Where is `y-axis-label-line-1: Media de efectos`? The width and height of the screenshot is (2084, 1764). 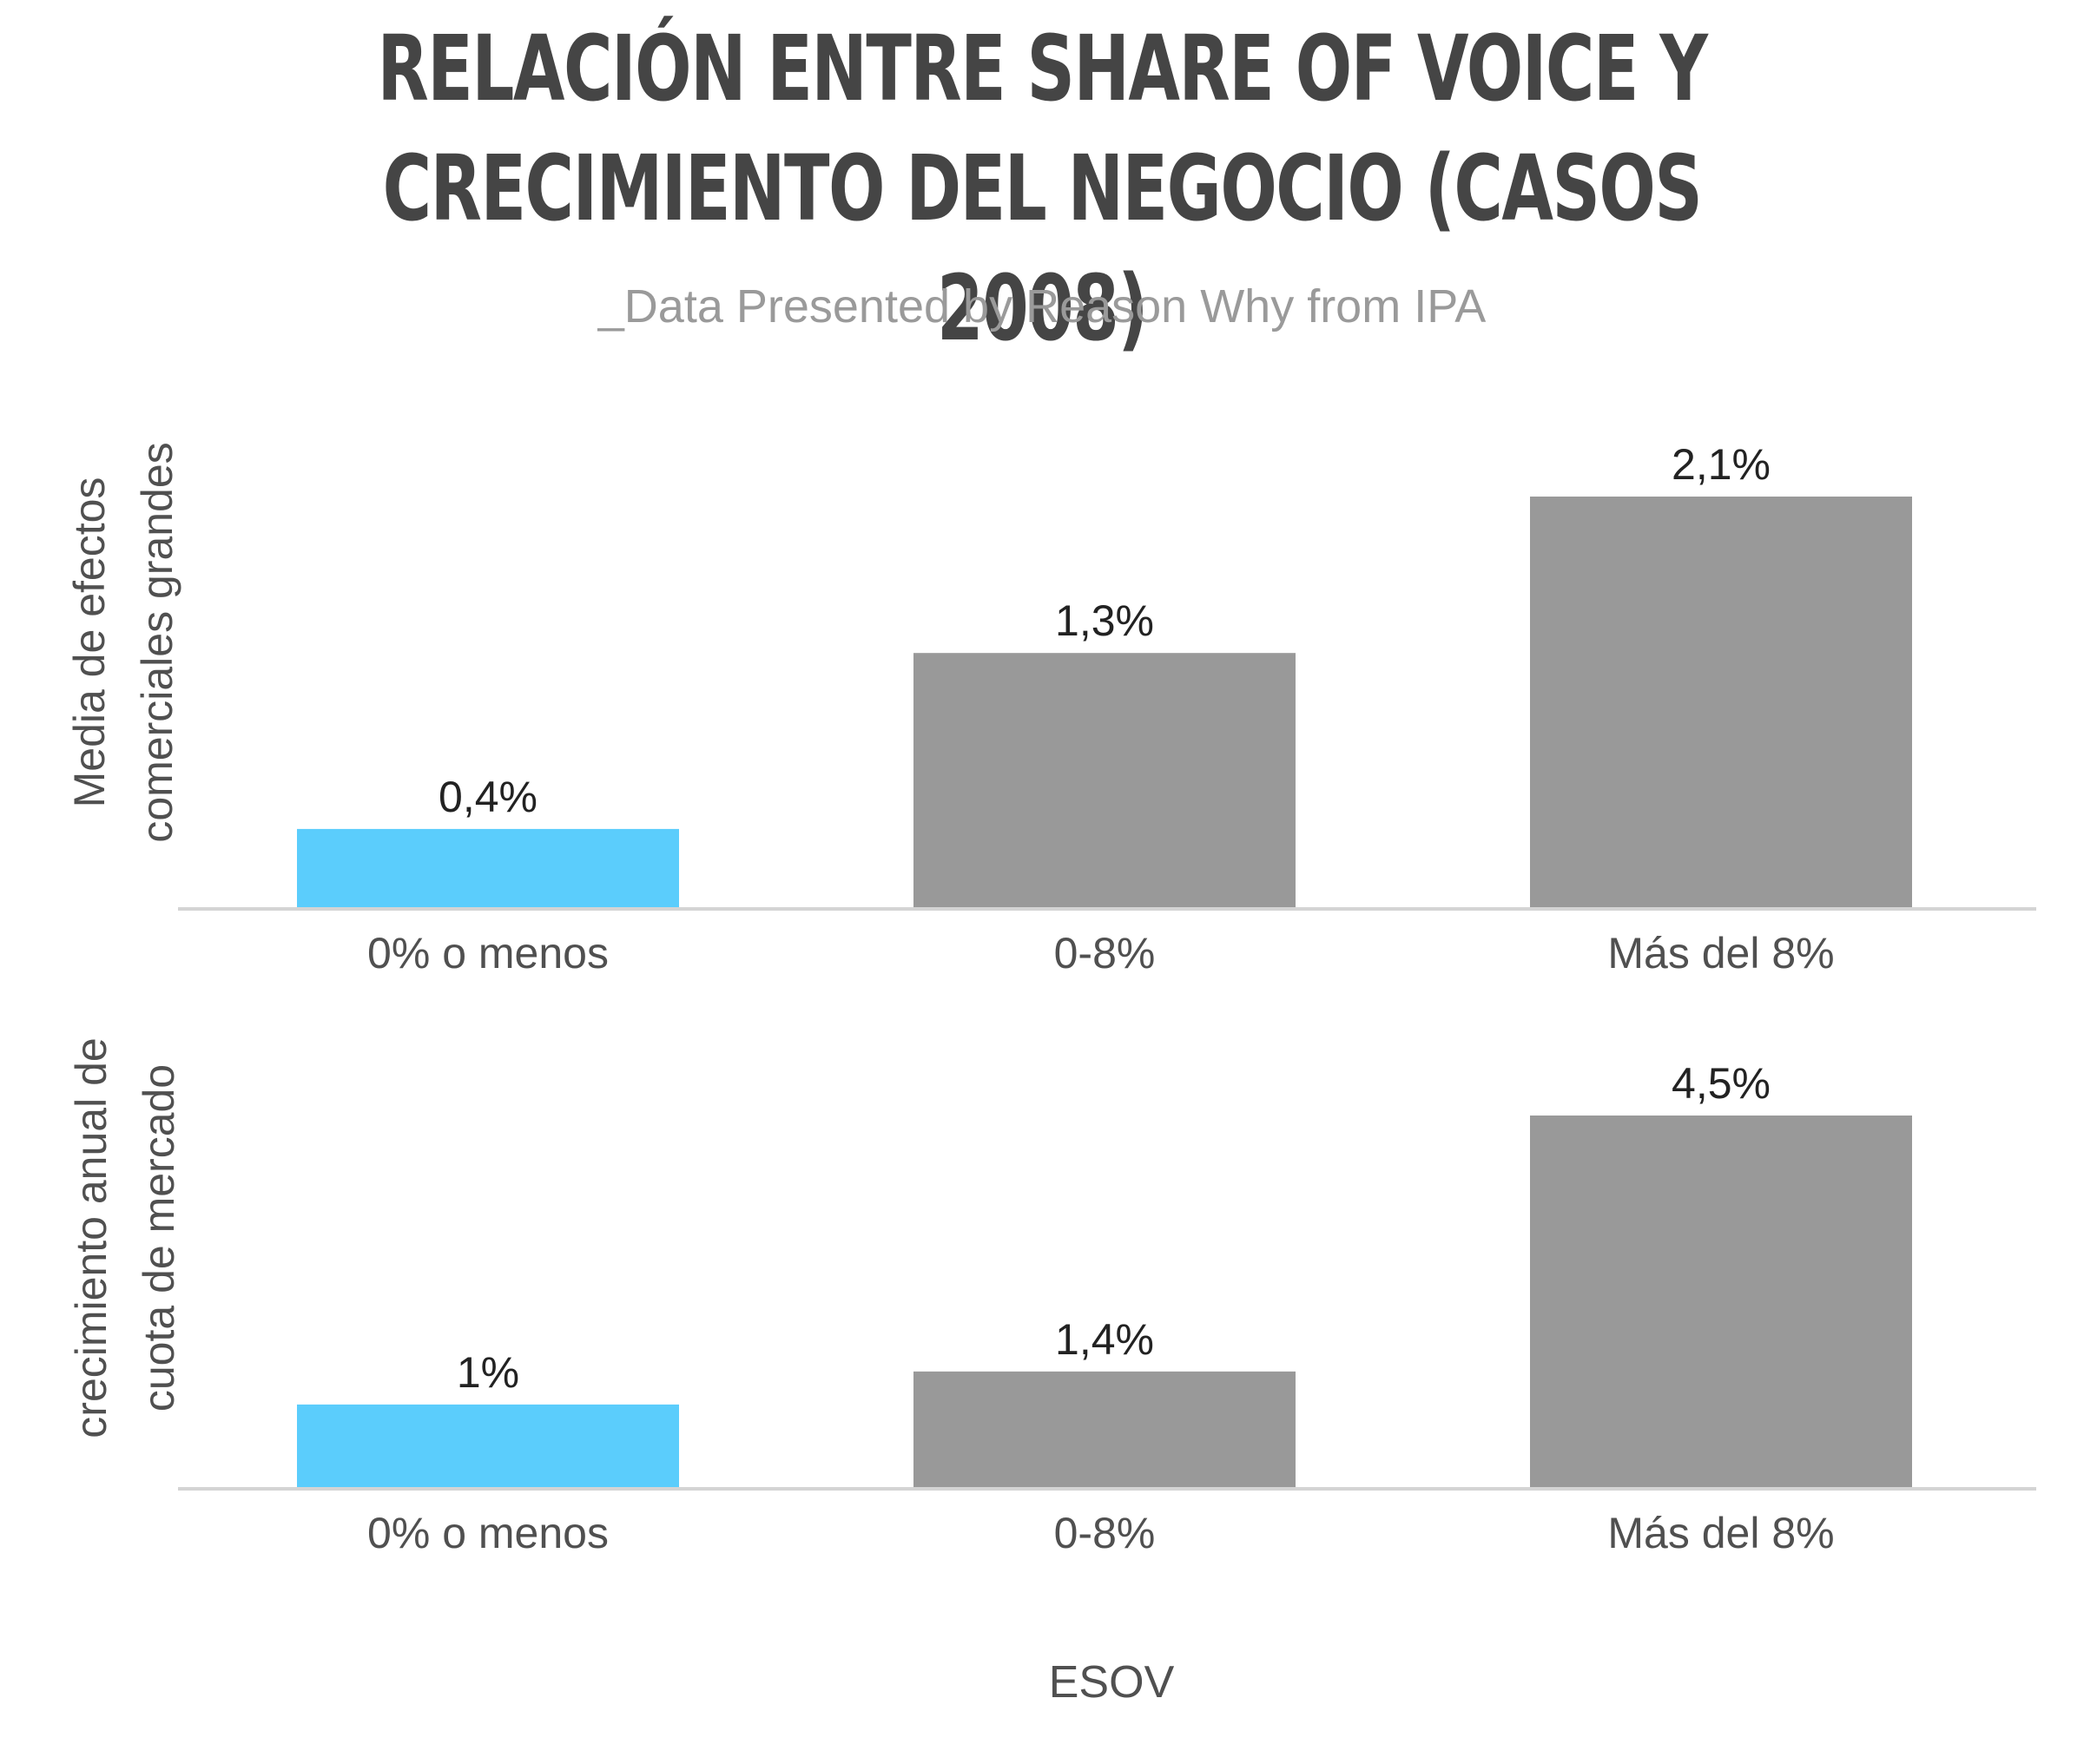
y-axis-label-line-1: Media de efectos is located at coordinates (89, 643).